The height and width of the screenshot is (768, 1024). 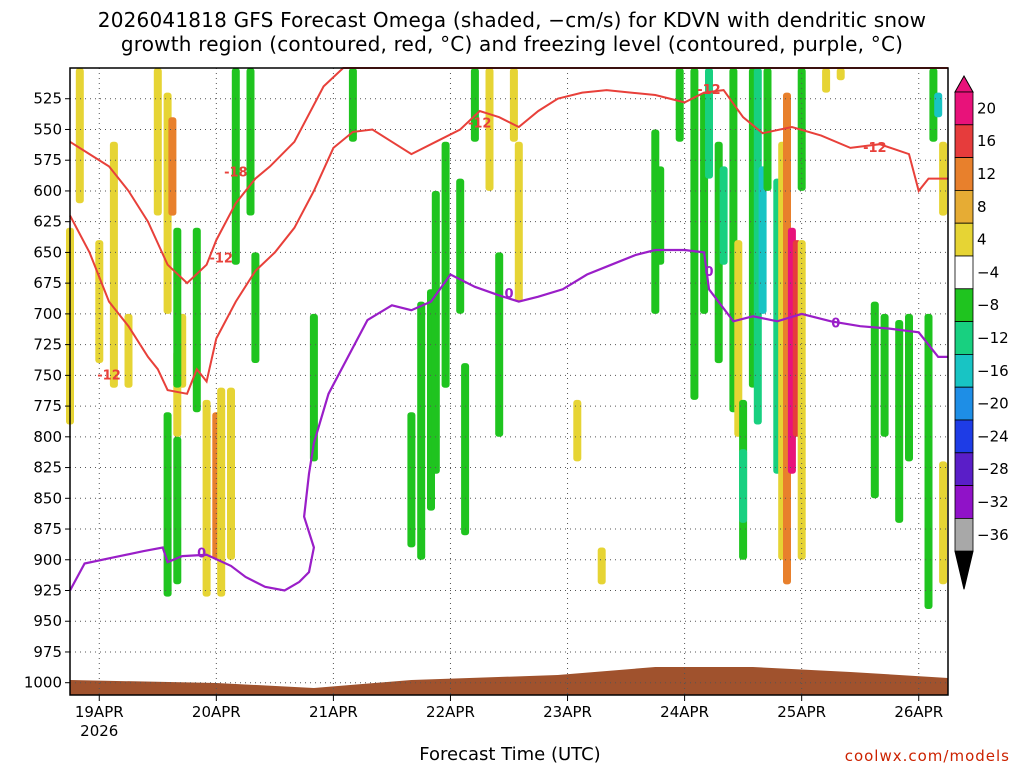 What do you see at coordinates (216, 712) in the screenshot?
I see `x-tick-label: 20APR` at bounding box center [216, 712].